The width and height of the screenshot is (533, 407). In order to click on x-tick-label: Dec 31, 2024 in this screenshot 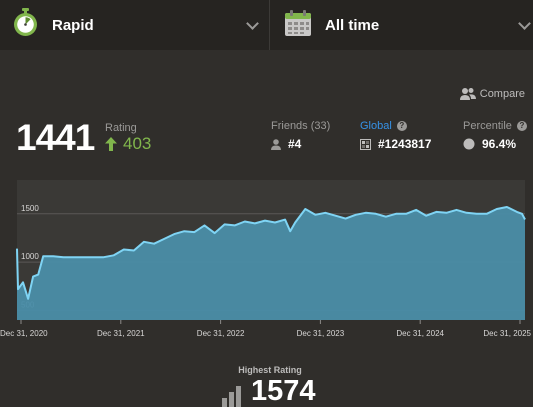, I will do `click(420, 333)`.